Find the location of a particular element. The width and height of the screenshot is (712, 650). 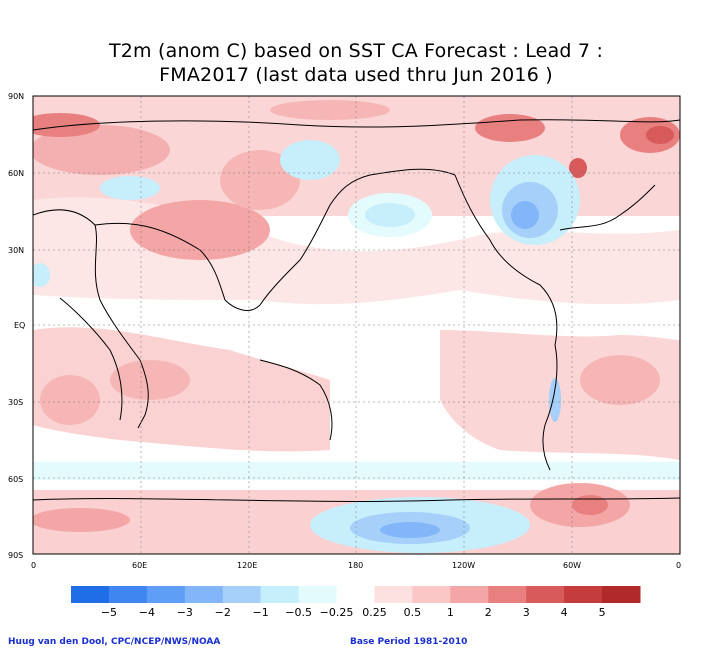

colorbar-label: 1 is located at coordinates (450, 612).